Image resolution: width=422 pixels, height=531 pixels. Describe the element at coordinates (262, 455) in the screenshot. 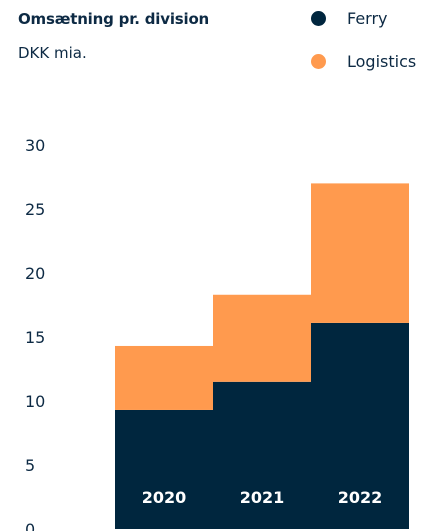

I see `bar-ferry-2021` at that location.